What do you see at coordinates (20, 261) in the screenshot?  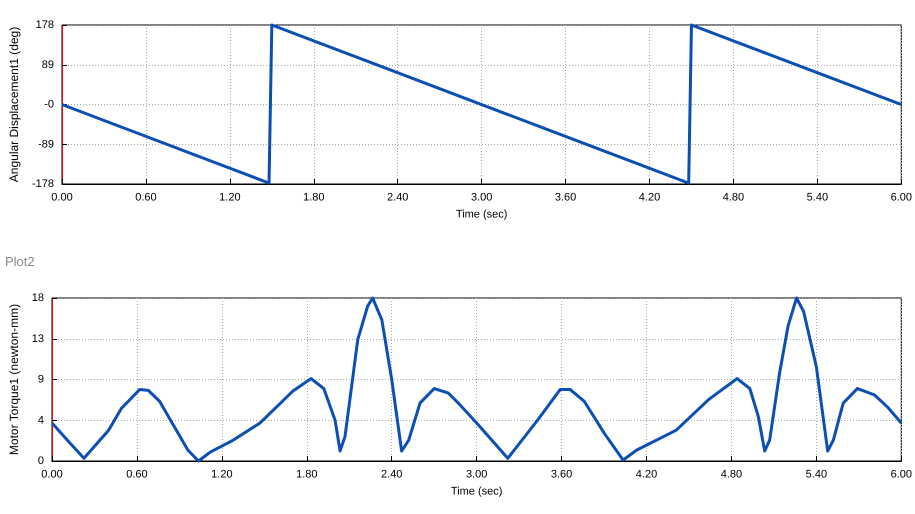 I see `chart-title: Plot2` at bounding box center [20, 261].